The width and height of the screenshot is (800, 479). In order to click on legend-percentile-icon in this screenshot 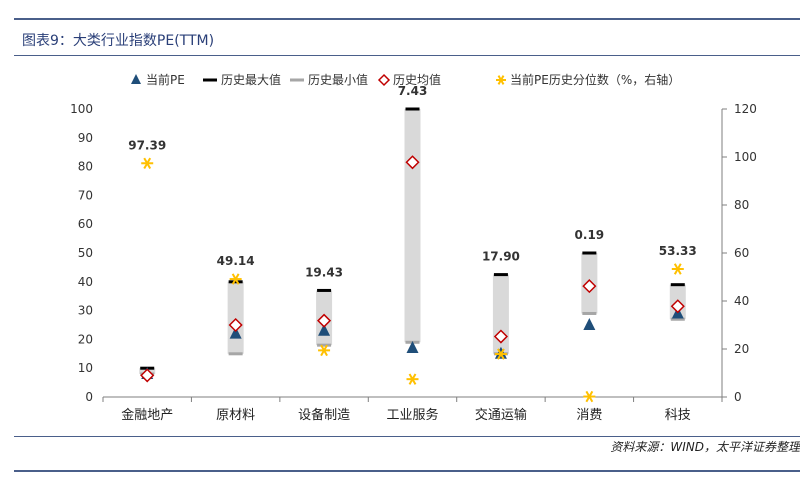, I will do `click(501, 80)`.